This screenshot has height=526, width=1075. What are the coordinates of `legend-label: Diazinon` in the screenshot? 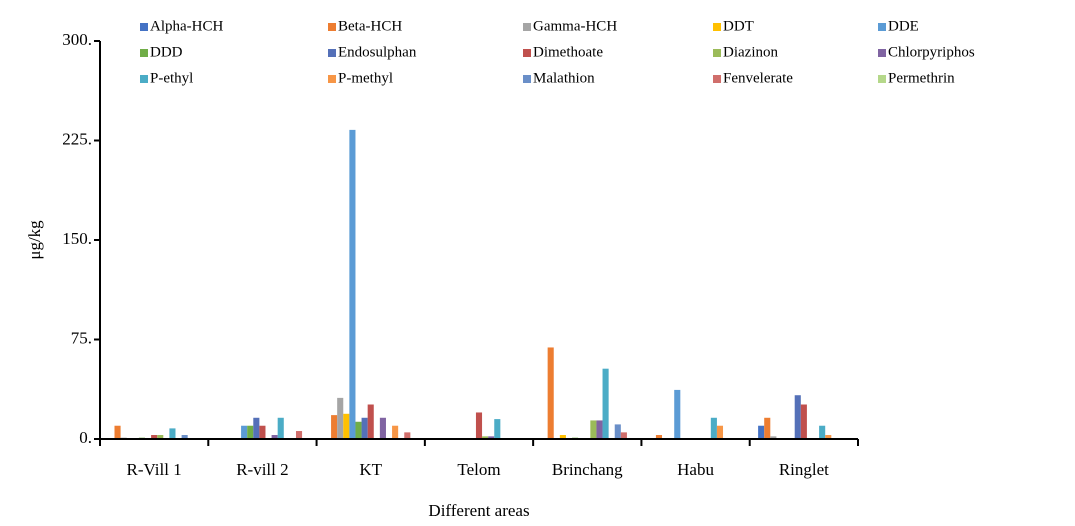 It's located at (750, 52).